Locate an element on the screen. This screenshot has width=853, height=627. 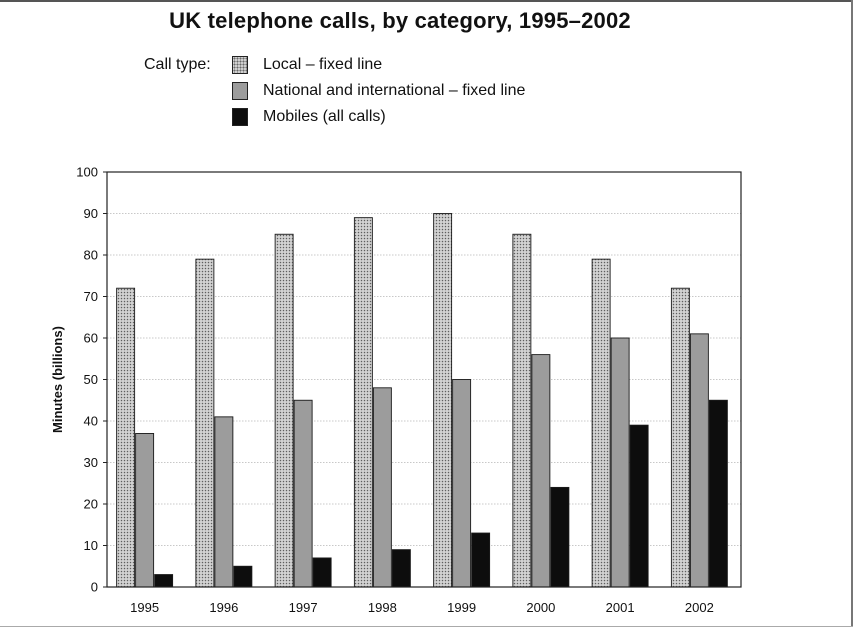
bar-national-1995 is located at coordinates (145, 510).